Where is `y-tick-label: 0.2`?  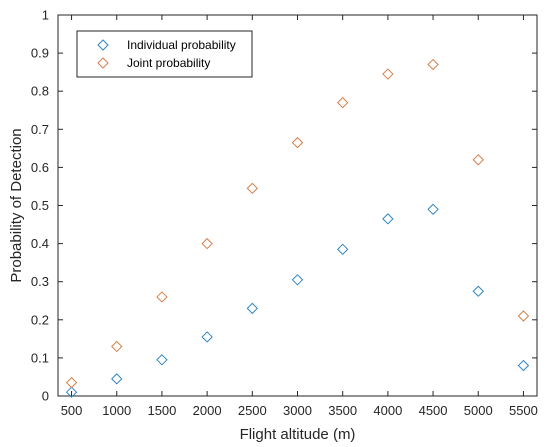 y-tick-label: 0.2 is located at coordinates (40, 319).